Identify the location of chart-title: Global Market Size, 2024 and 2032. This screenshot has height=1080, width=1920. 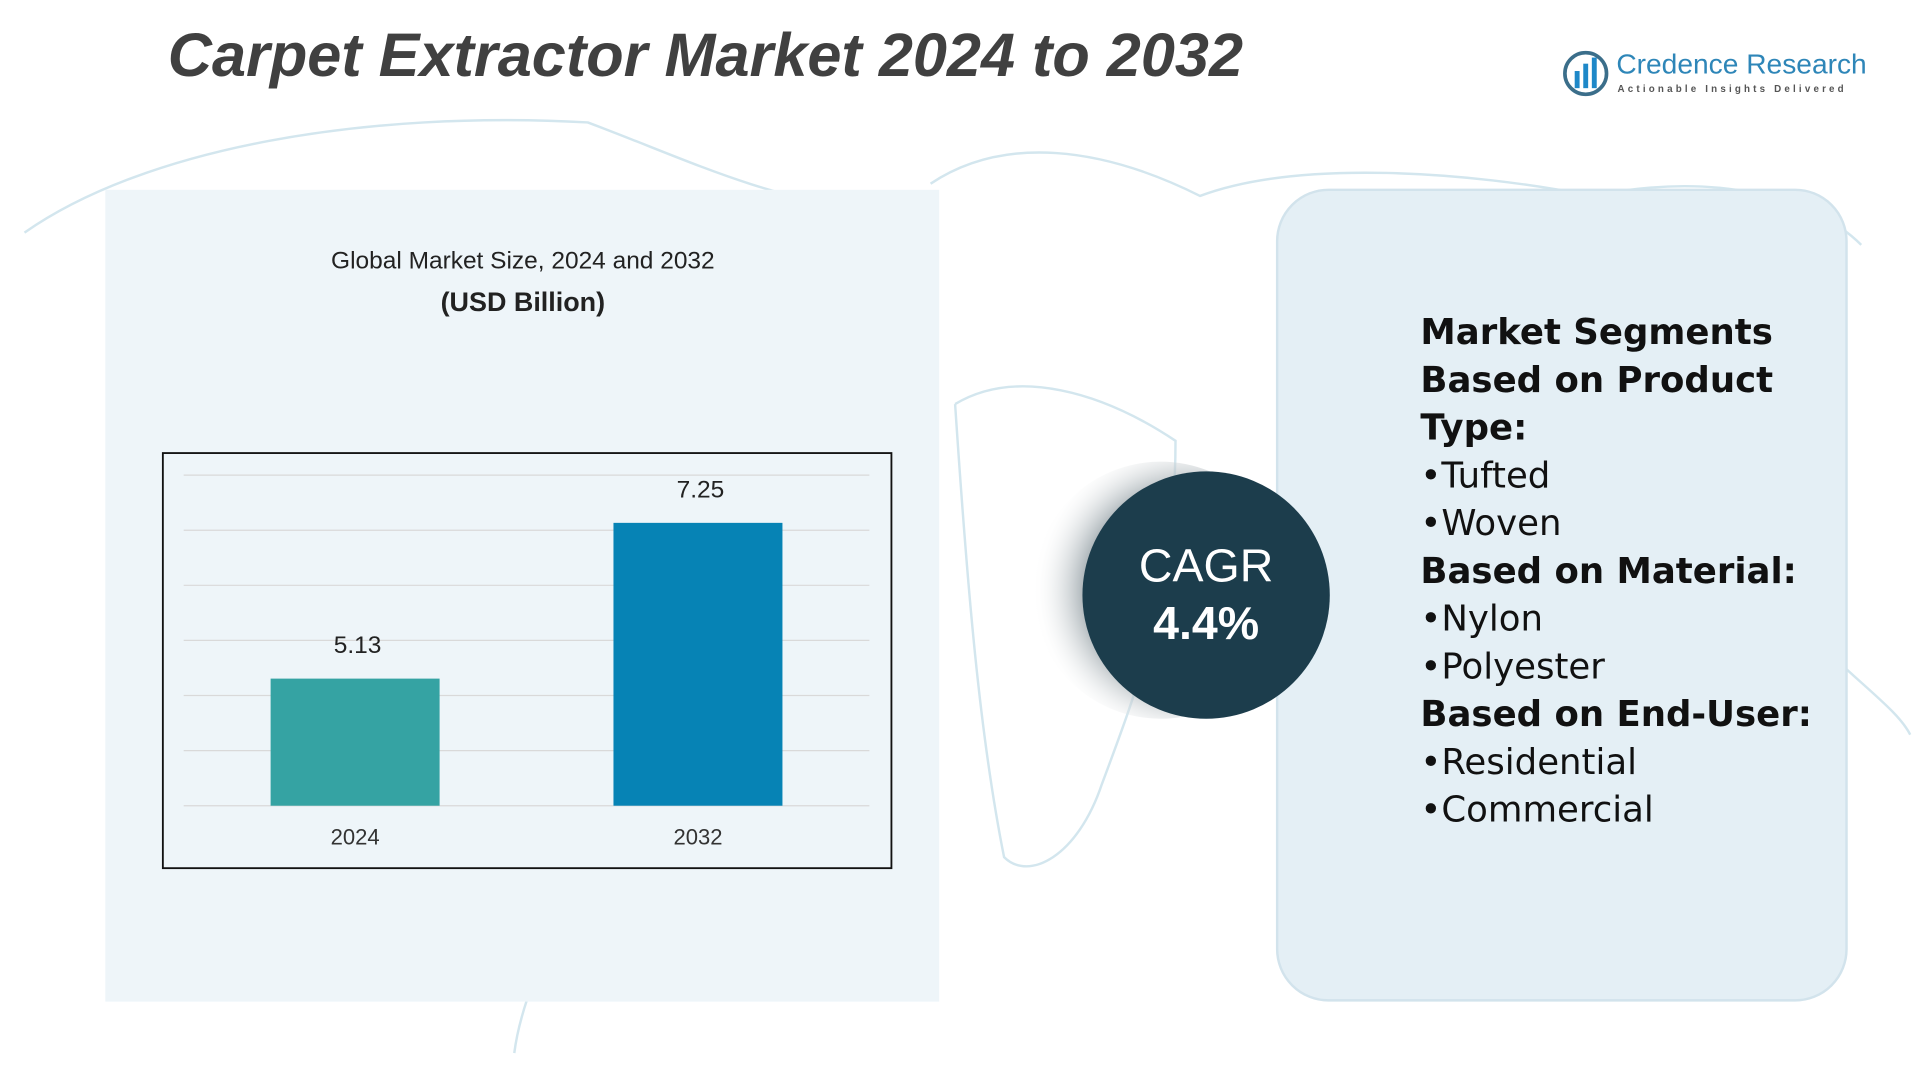
(523, 261).